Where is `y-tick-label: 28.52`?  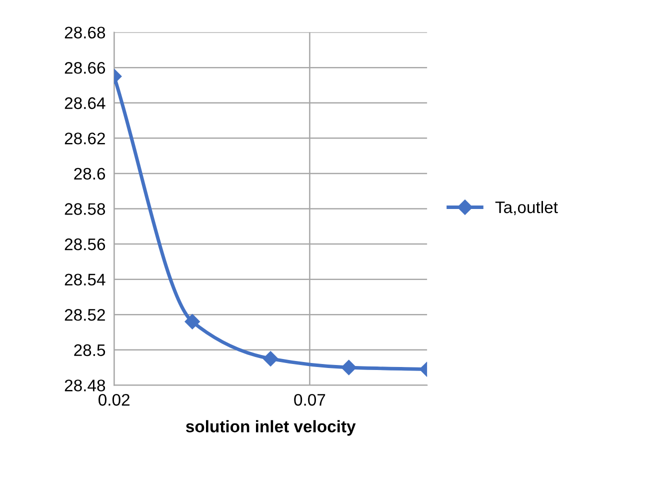
y-tick-label: 28.52 is located at coordinates (84, 315).